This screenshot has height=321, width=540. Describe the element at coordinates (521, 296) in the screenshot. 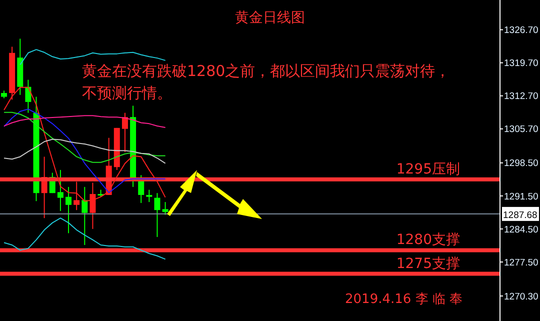

I see `y-tick-label: 1270.30` at that location.